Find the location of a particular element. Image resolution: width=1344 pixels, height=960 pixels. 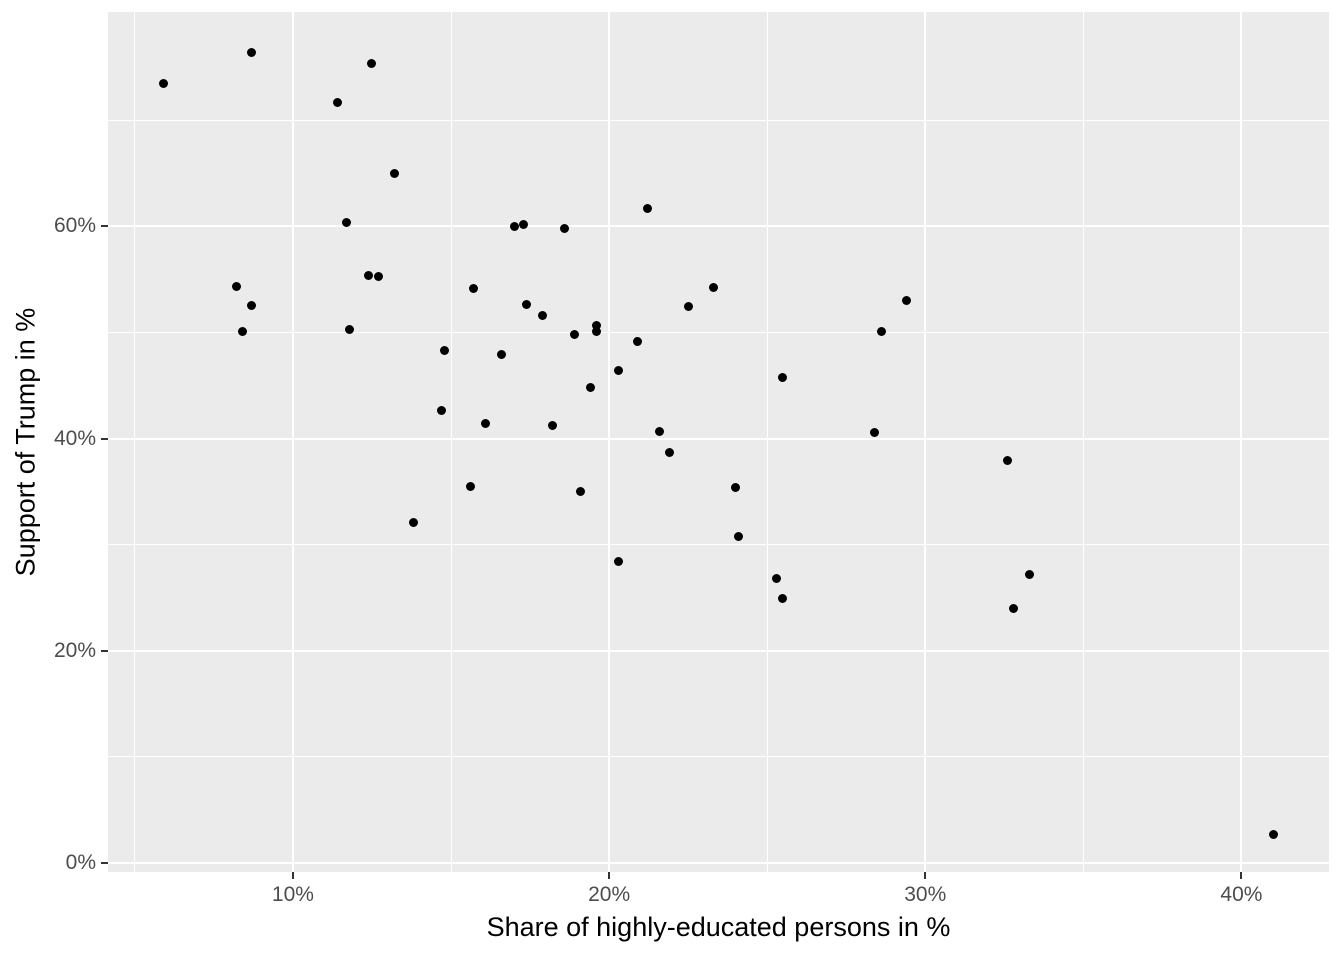

x-axis-title: Share of highly-educated persons in % is located at coordinates (718, 927).